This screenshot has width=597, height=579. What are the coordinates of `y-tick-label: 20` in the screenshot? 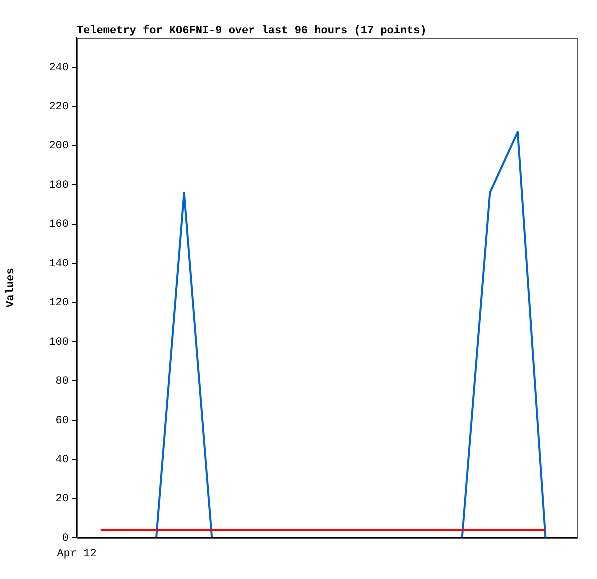 It's located at (62, 500).